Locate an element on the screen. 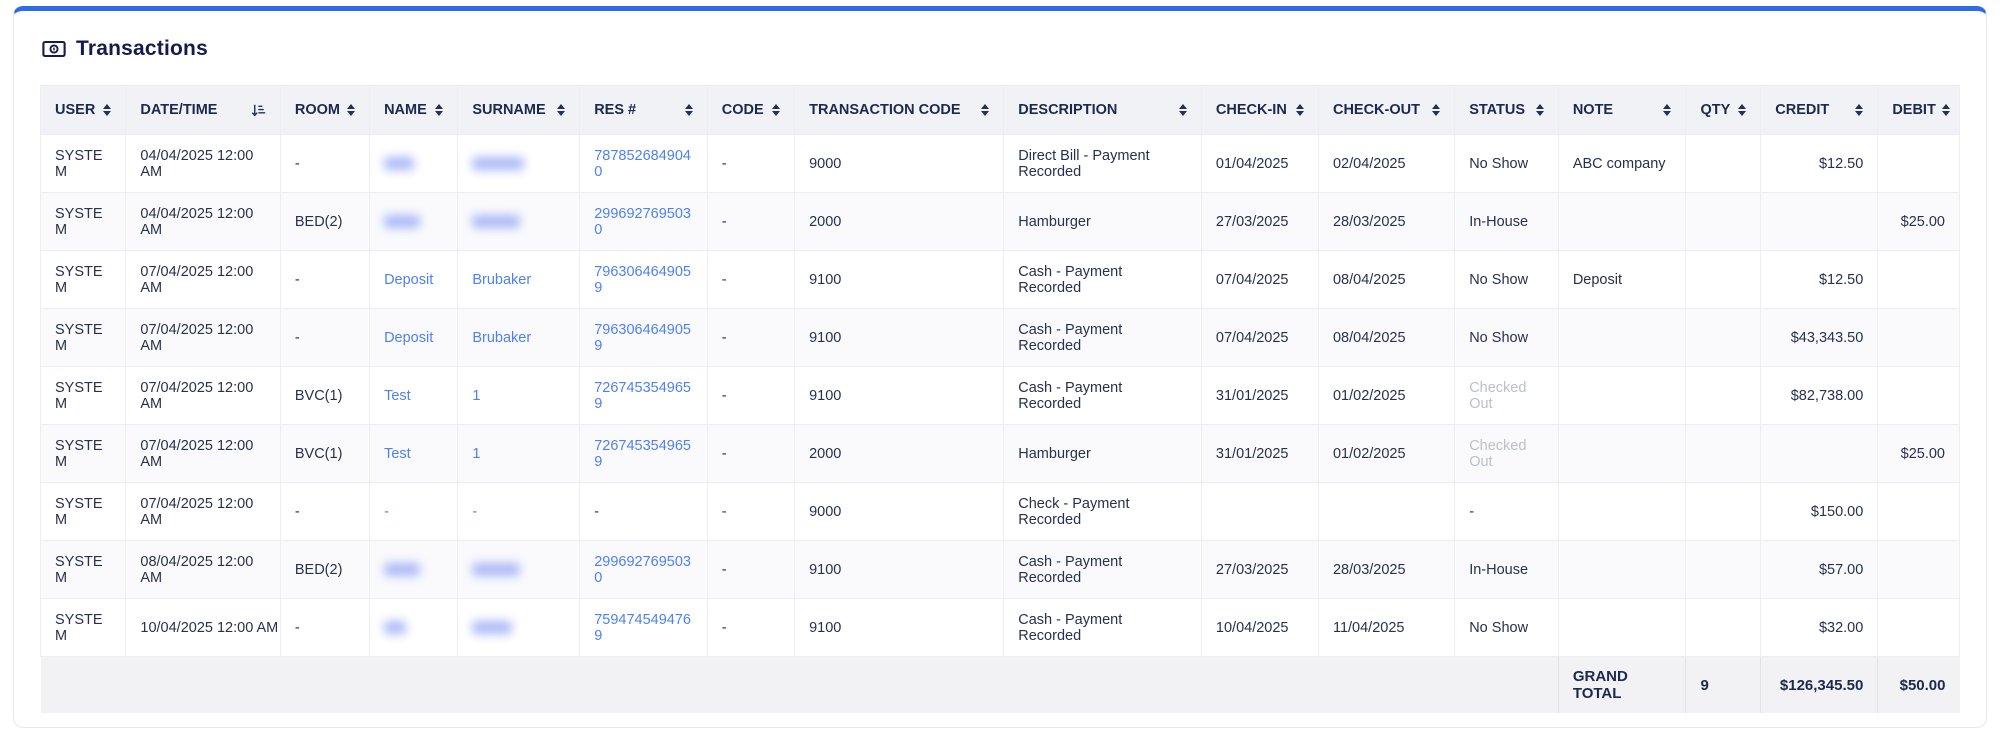 This screenshot has width=2000, height=750. cell-link: 7594745494769 is located at coordinates (642, 627).